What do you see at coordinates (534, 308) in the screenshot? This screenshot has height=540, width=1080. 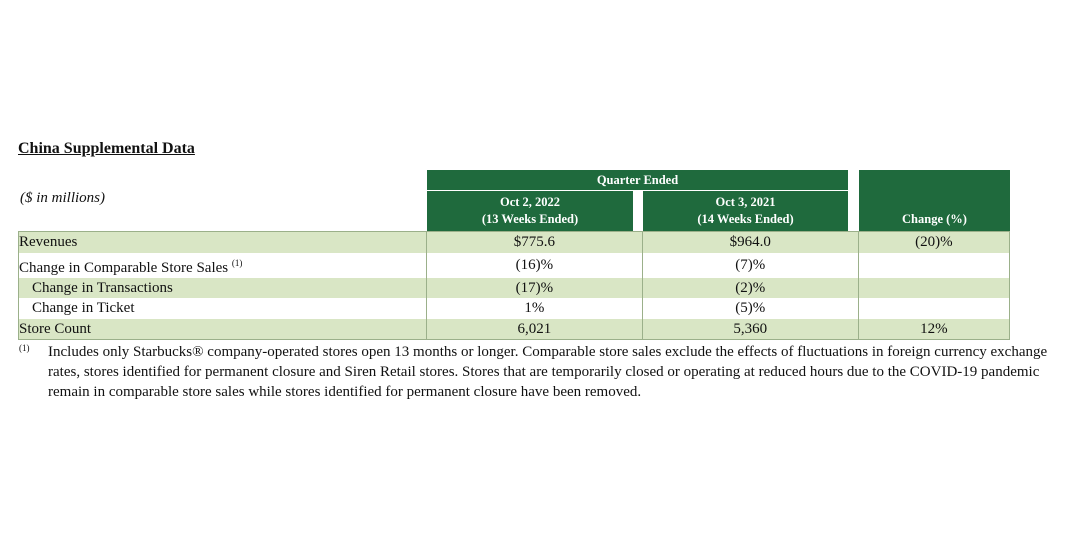 I see `cell-2022: 1%` at bounding box center [534, 308].